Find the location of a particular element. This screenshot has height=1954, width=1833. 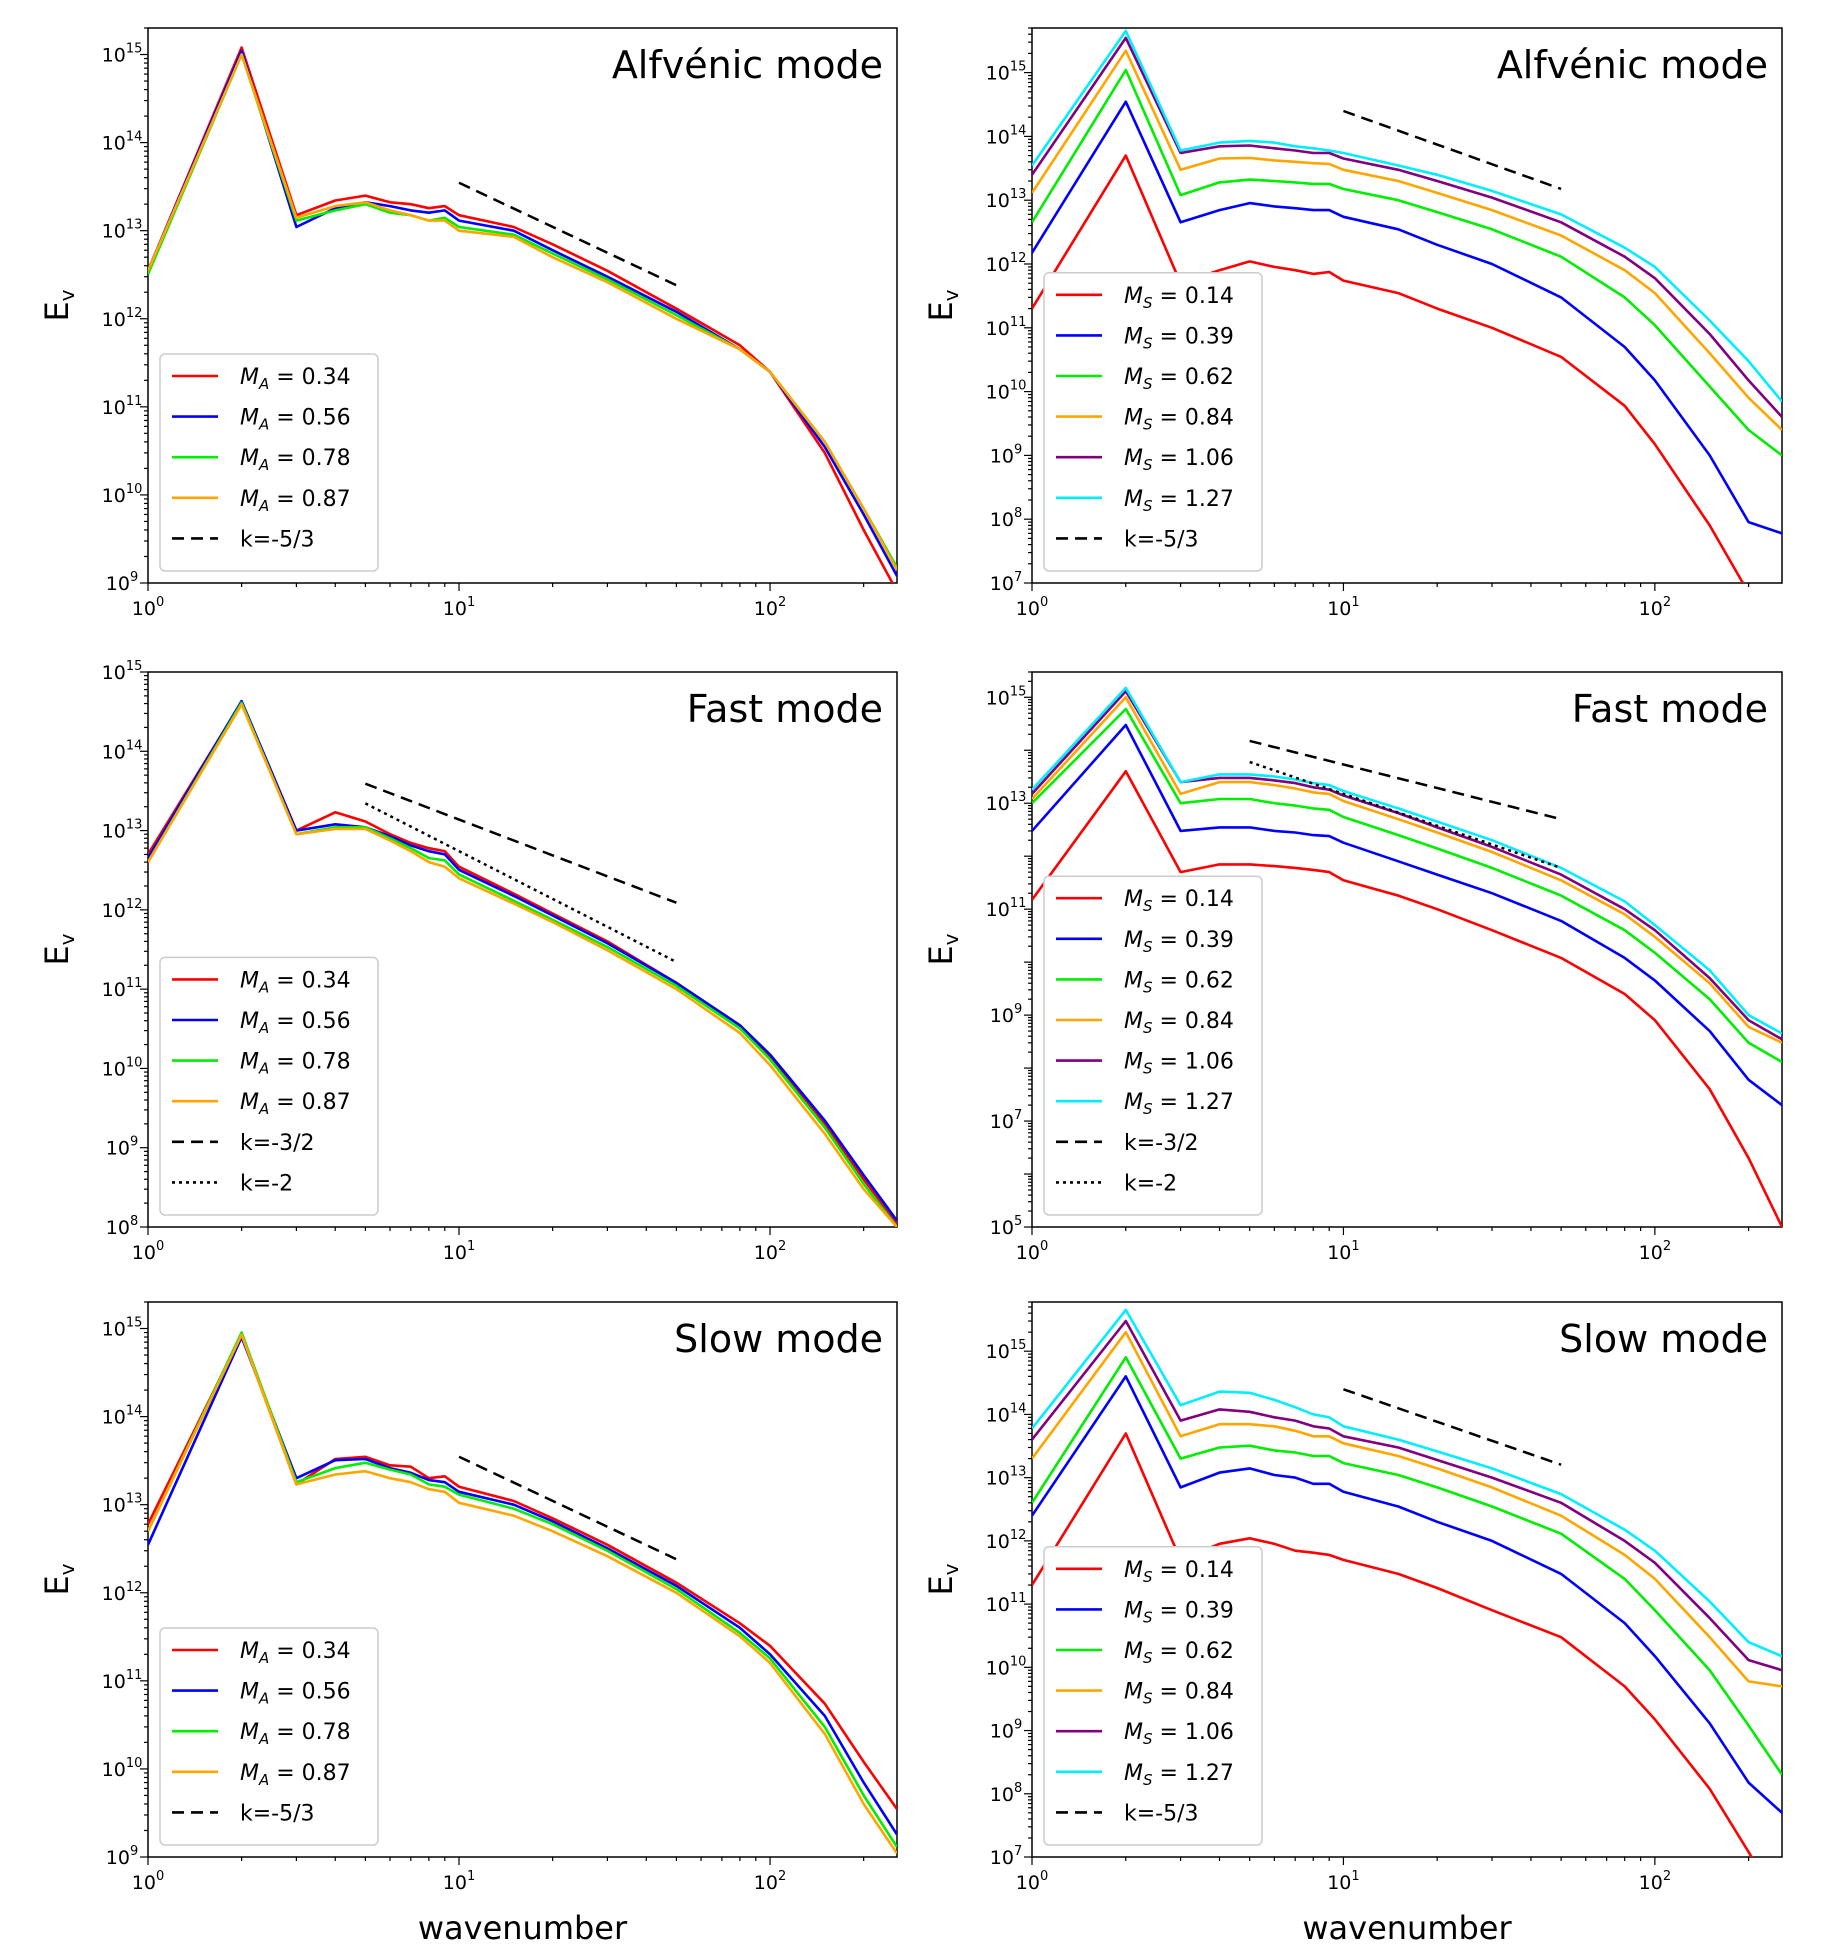

legend-label: k=-2 is located at coordinates (266, 1183).